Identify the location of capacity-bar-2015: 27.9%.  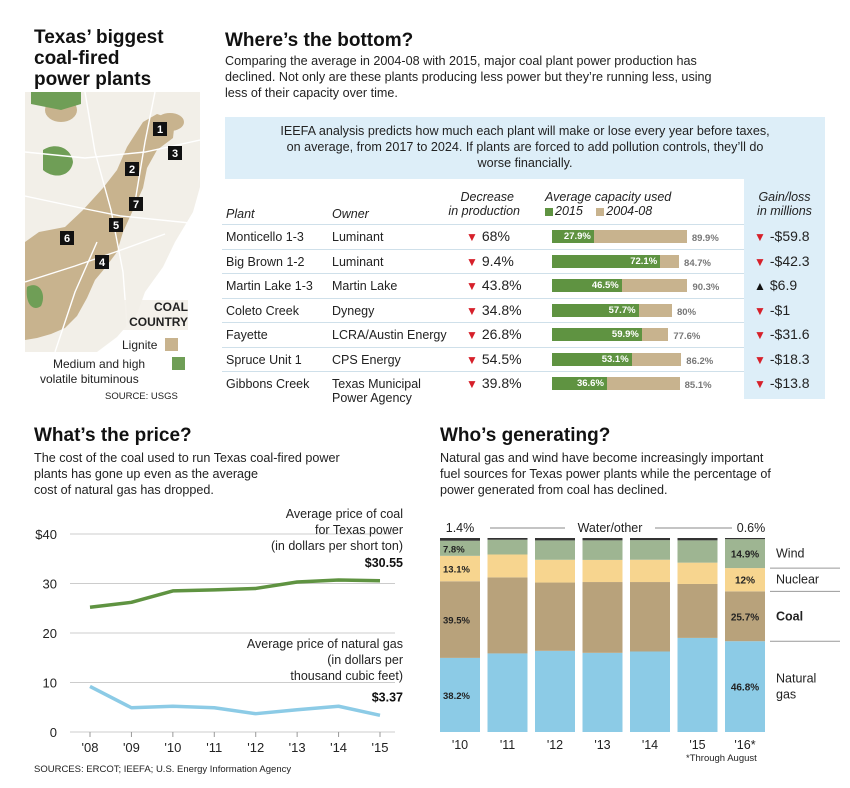
(573, 236).